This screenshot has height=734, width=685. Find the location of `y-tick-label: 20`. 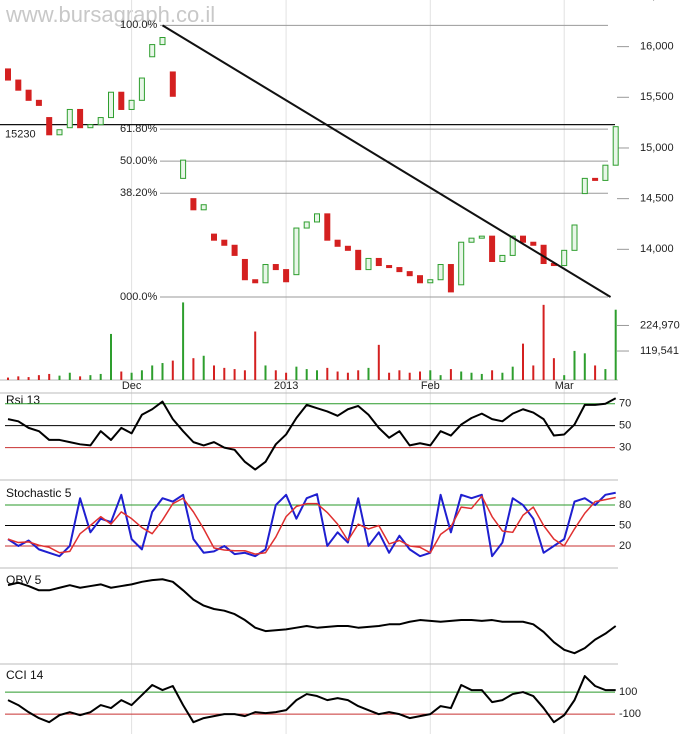

y-tick-label: 20 is located at coordinates (625, 546).